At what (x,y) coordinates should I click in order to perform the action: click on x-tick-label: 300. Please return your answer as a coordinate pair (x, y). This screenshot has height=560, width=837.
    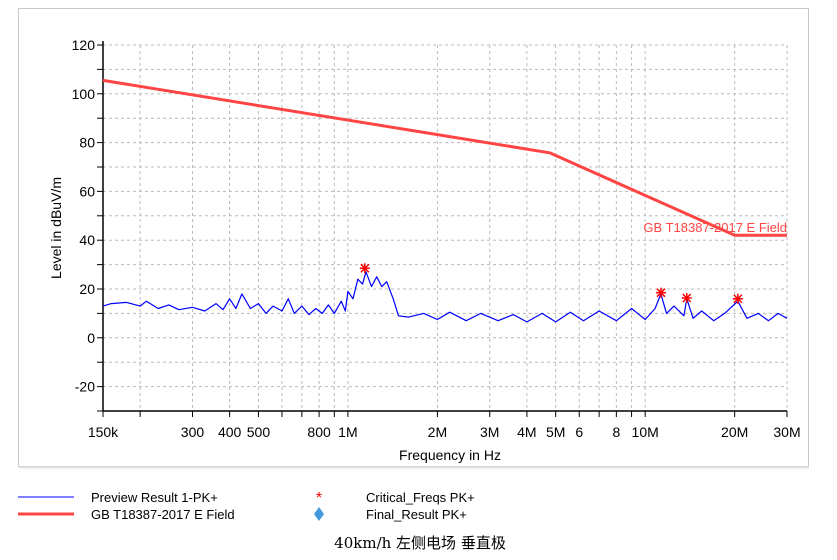
    Looking at the image, I should click on (193, 432).